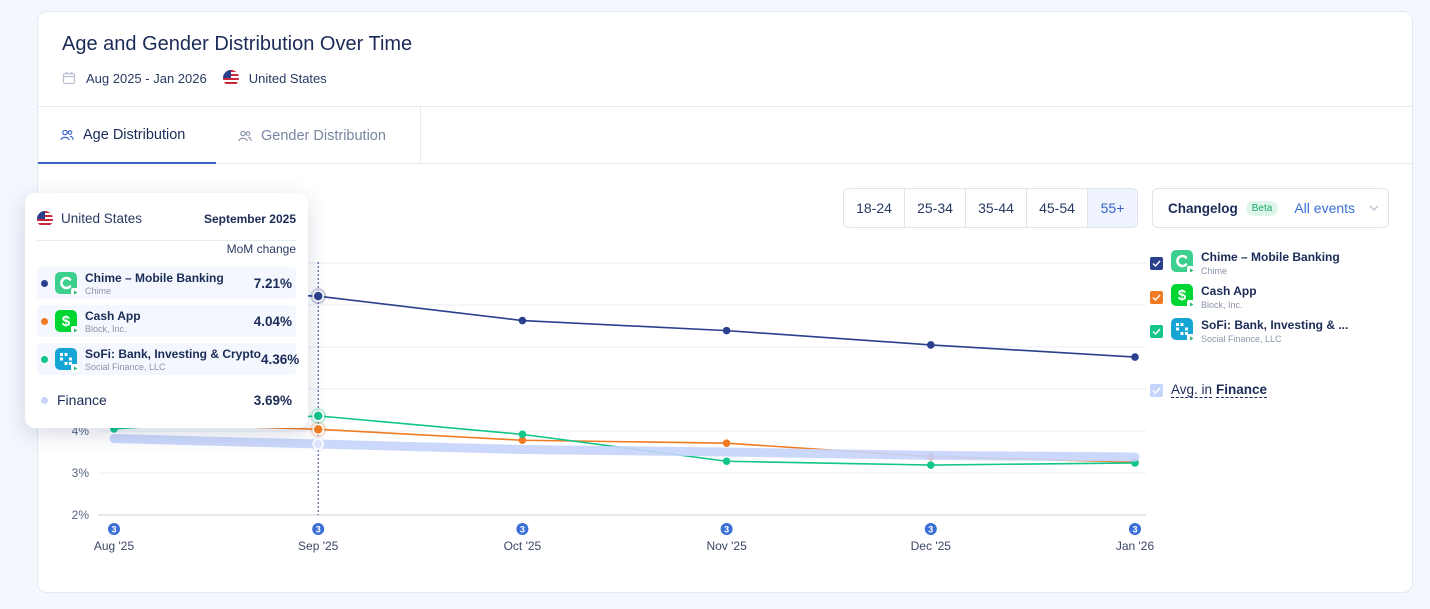 Image resolution: width=1430 pixels, height=609 pixels. I want to click on avg-prefix: Avg. in, so click(1192, 390).